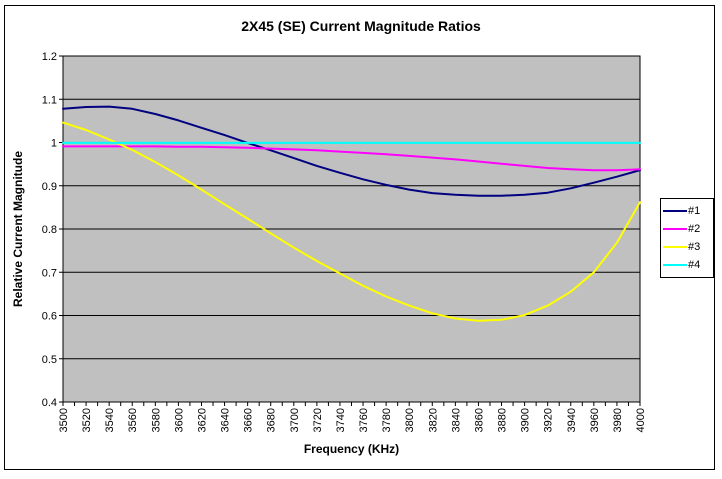 The image size is (722, 479). What do you see at coordinates (456, 420) in the screenshot?
I see `x-tick-label: 3840` at bounding box center [456, 420].